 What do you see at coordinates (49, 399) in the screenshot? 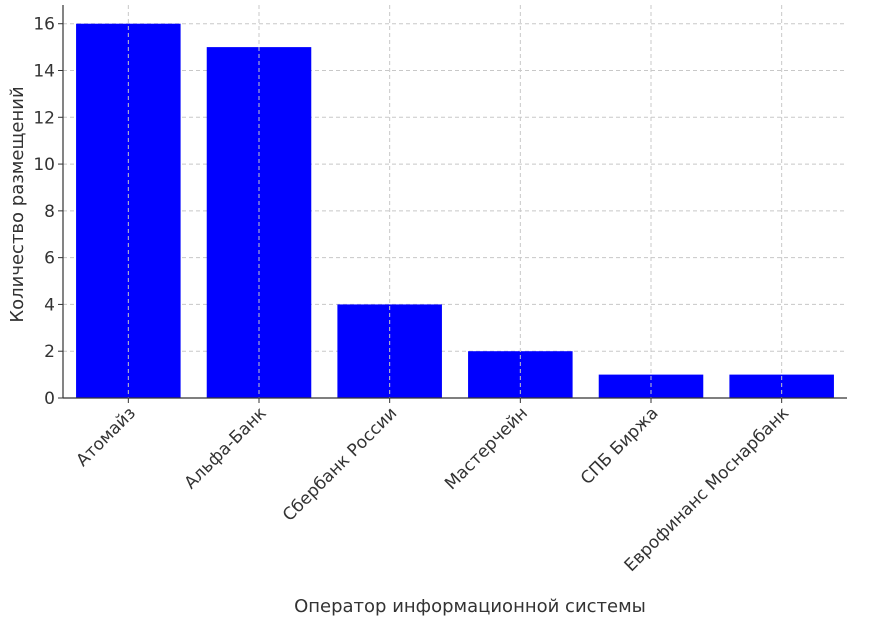
I see `y-tick-label: 0` at bounding box center [49, 399].